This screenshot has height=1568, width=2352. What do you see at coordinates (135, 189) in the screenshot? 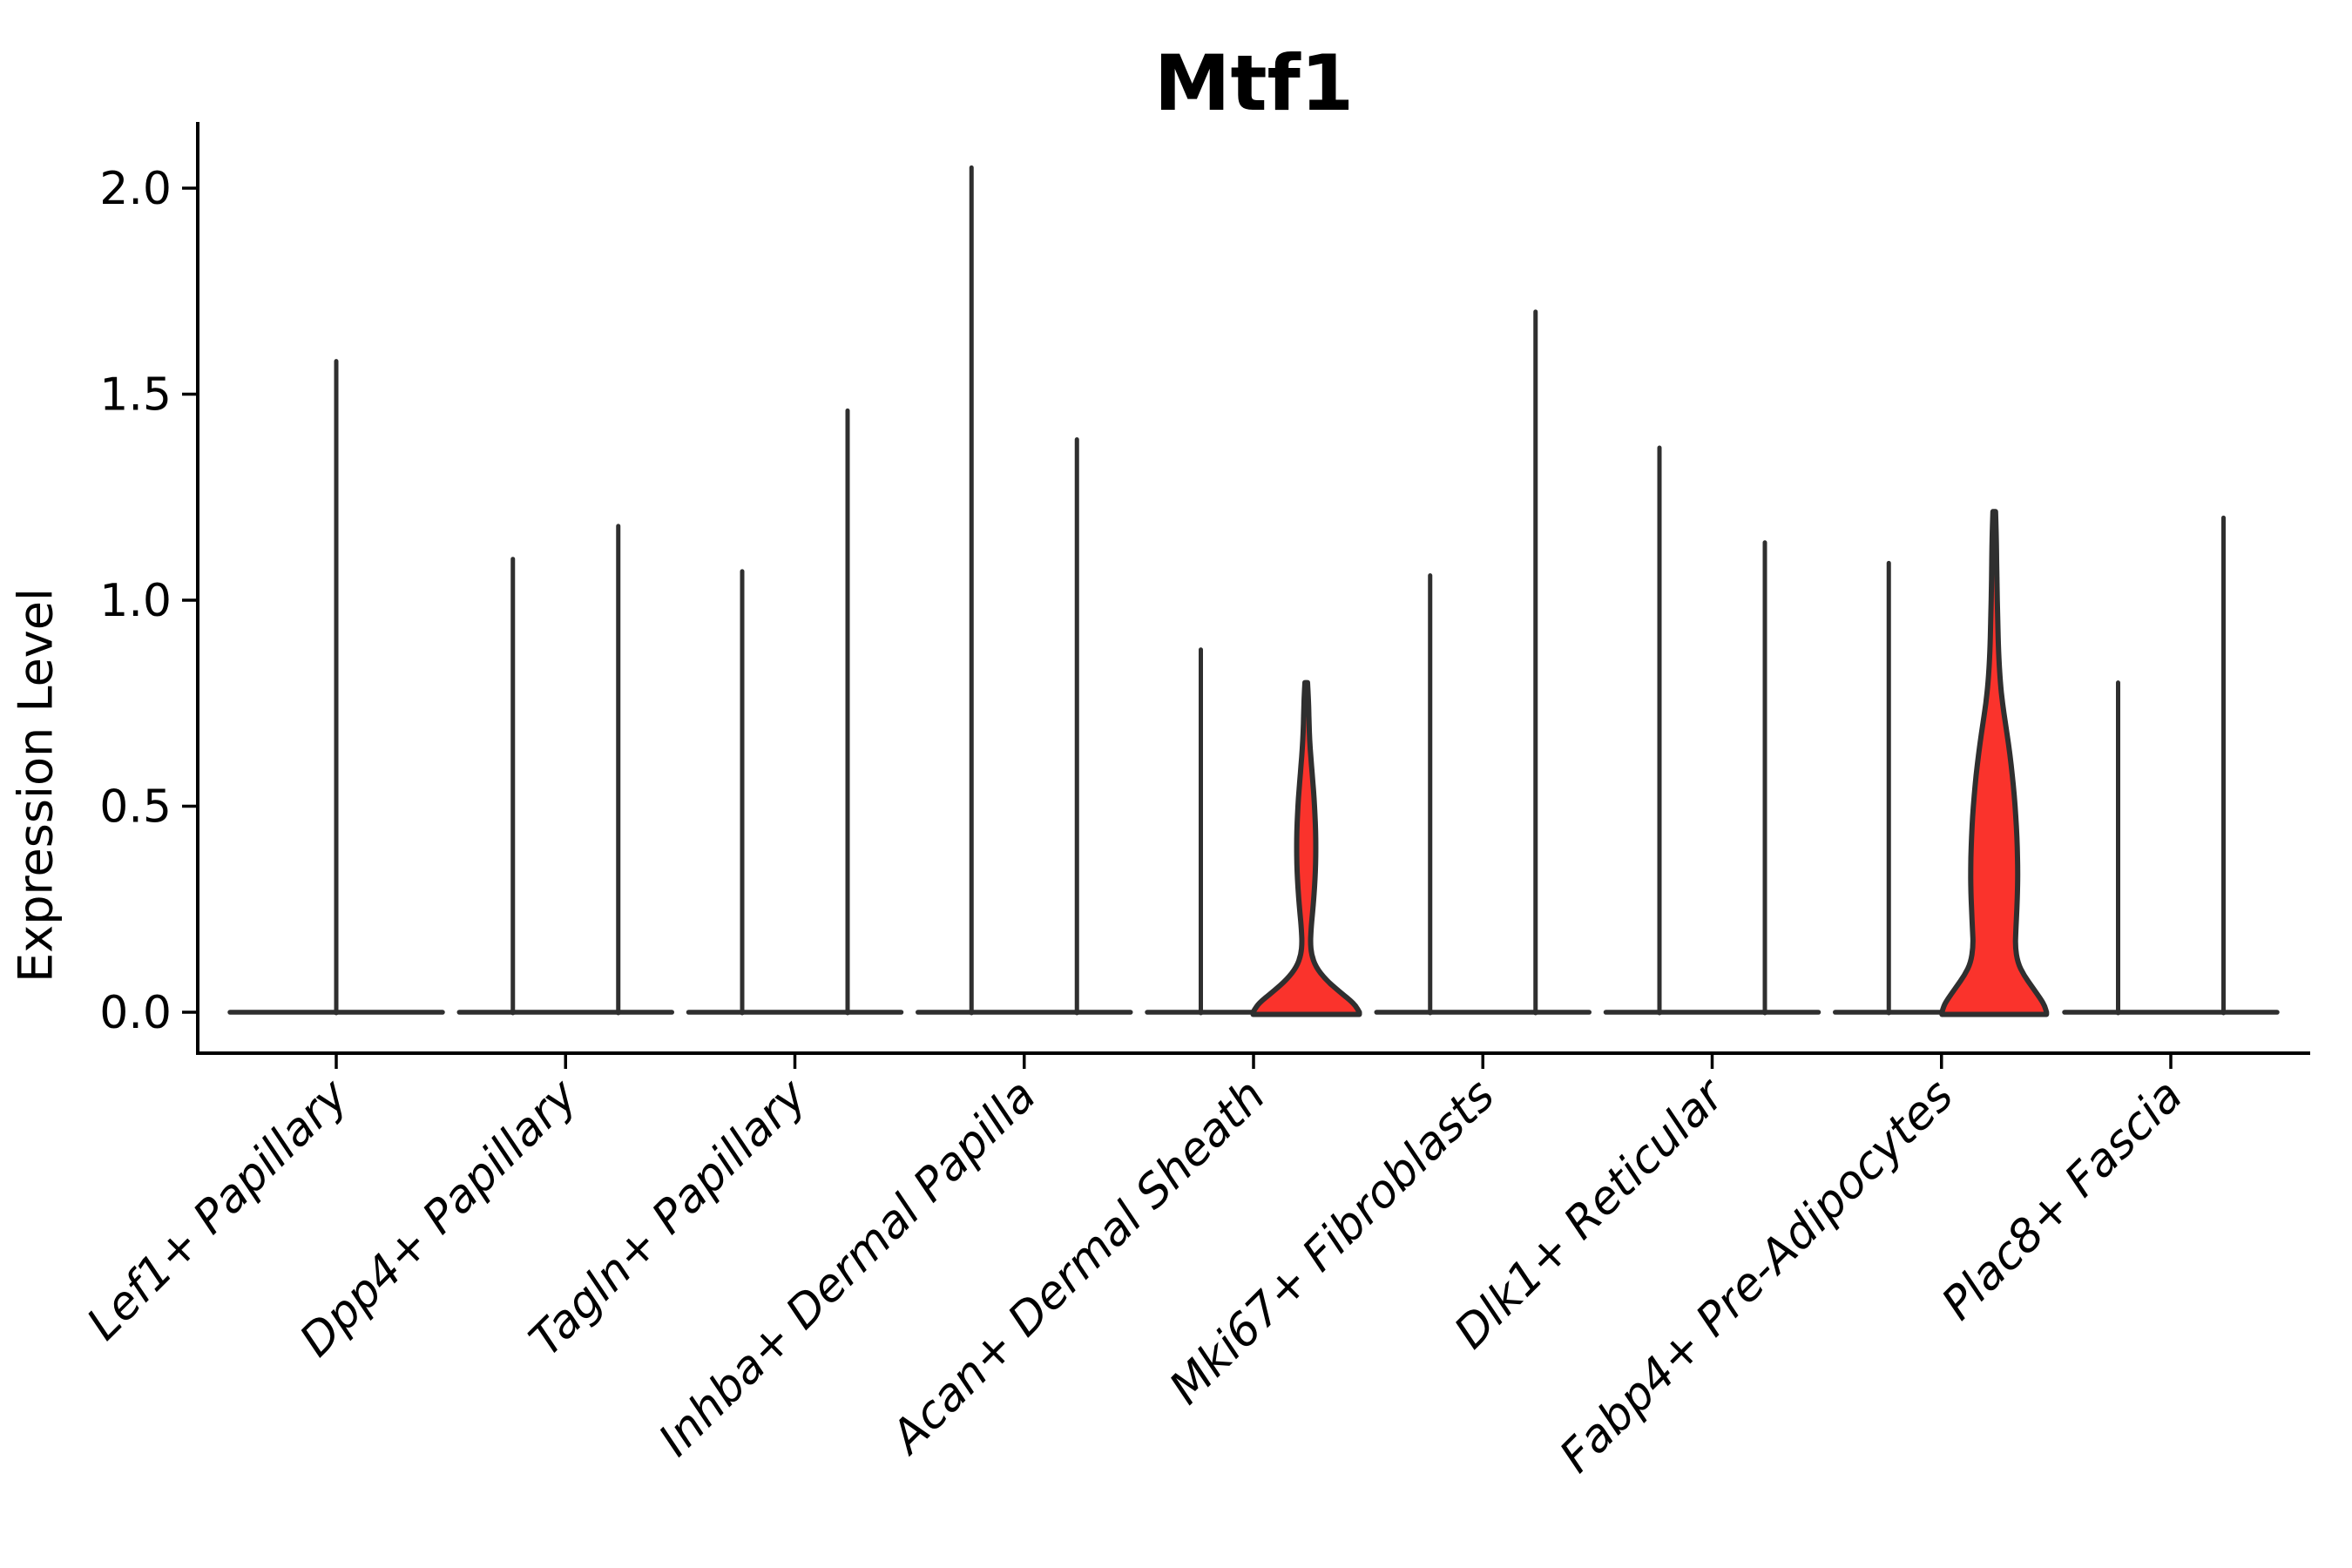
I see `y-tick-label-4: 2.0` at bounding box center [135, 189].